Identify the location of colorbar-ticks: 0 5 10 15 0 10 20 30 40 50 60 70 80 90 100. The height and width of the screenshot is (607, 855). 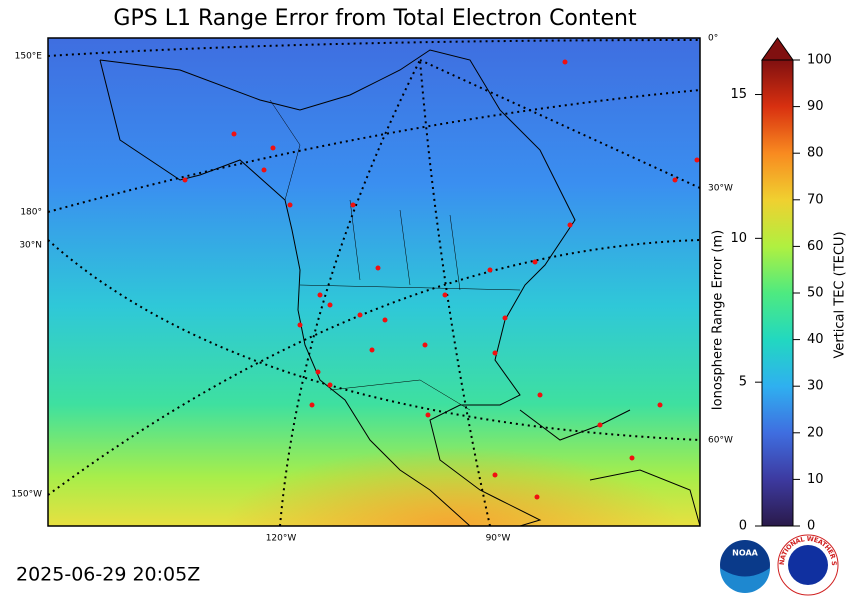
(780, 293).